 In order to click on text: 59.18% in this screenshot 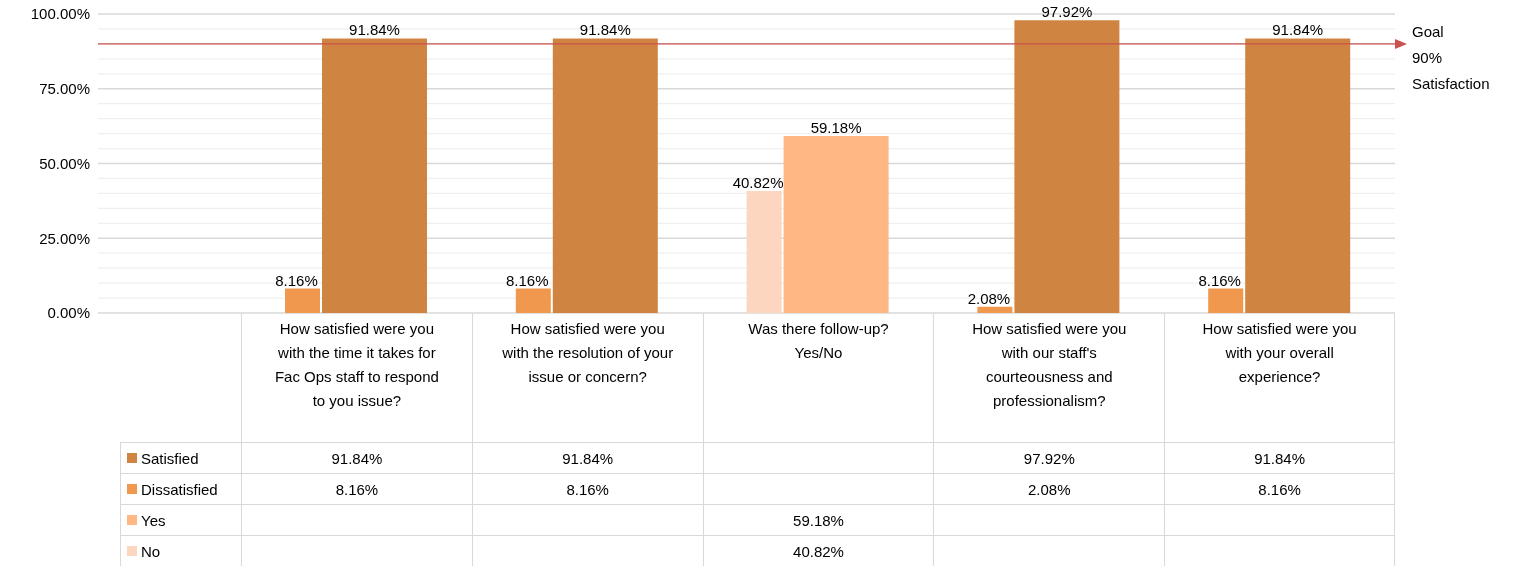, I will do `click(818, 520)`.